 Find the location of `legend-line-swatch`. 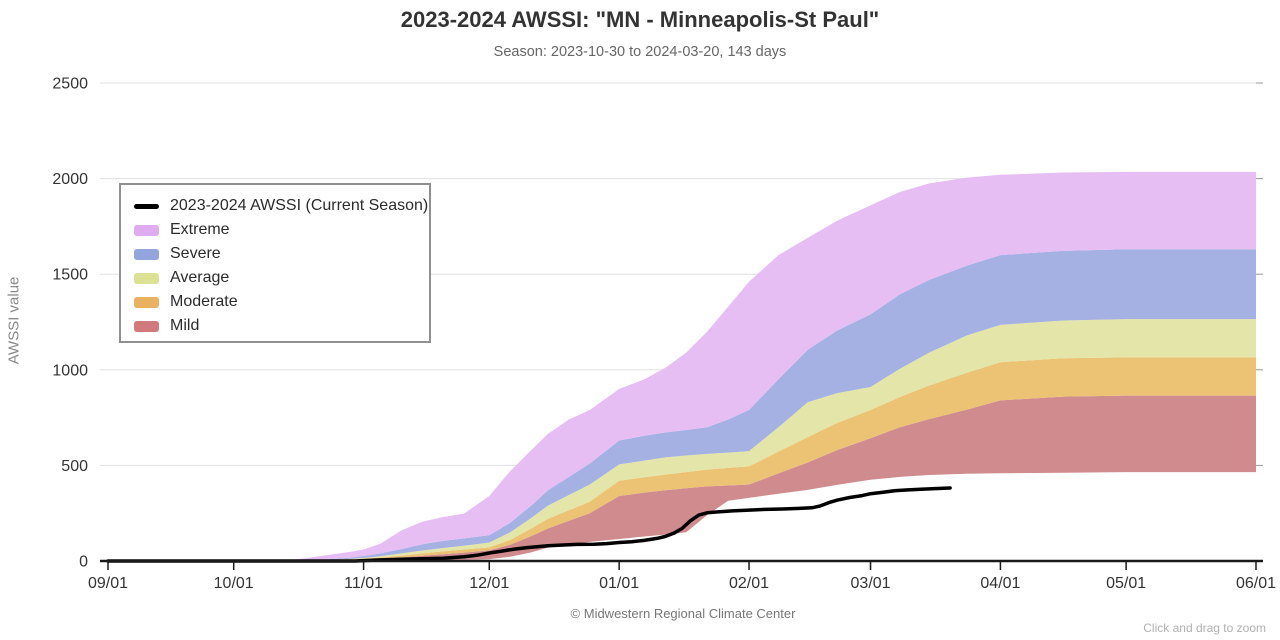

legend-line-swatch is located at coordinates (146, 206).